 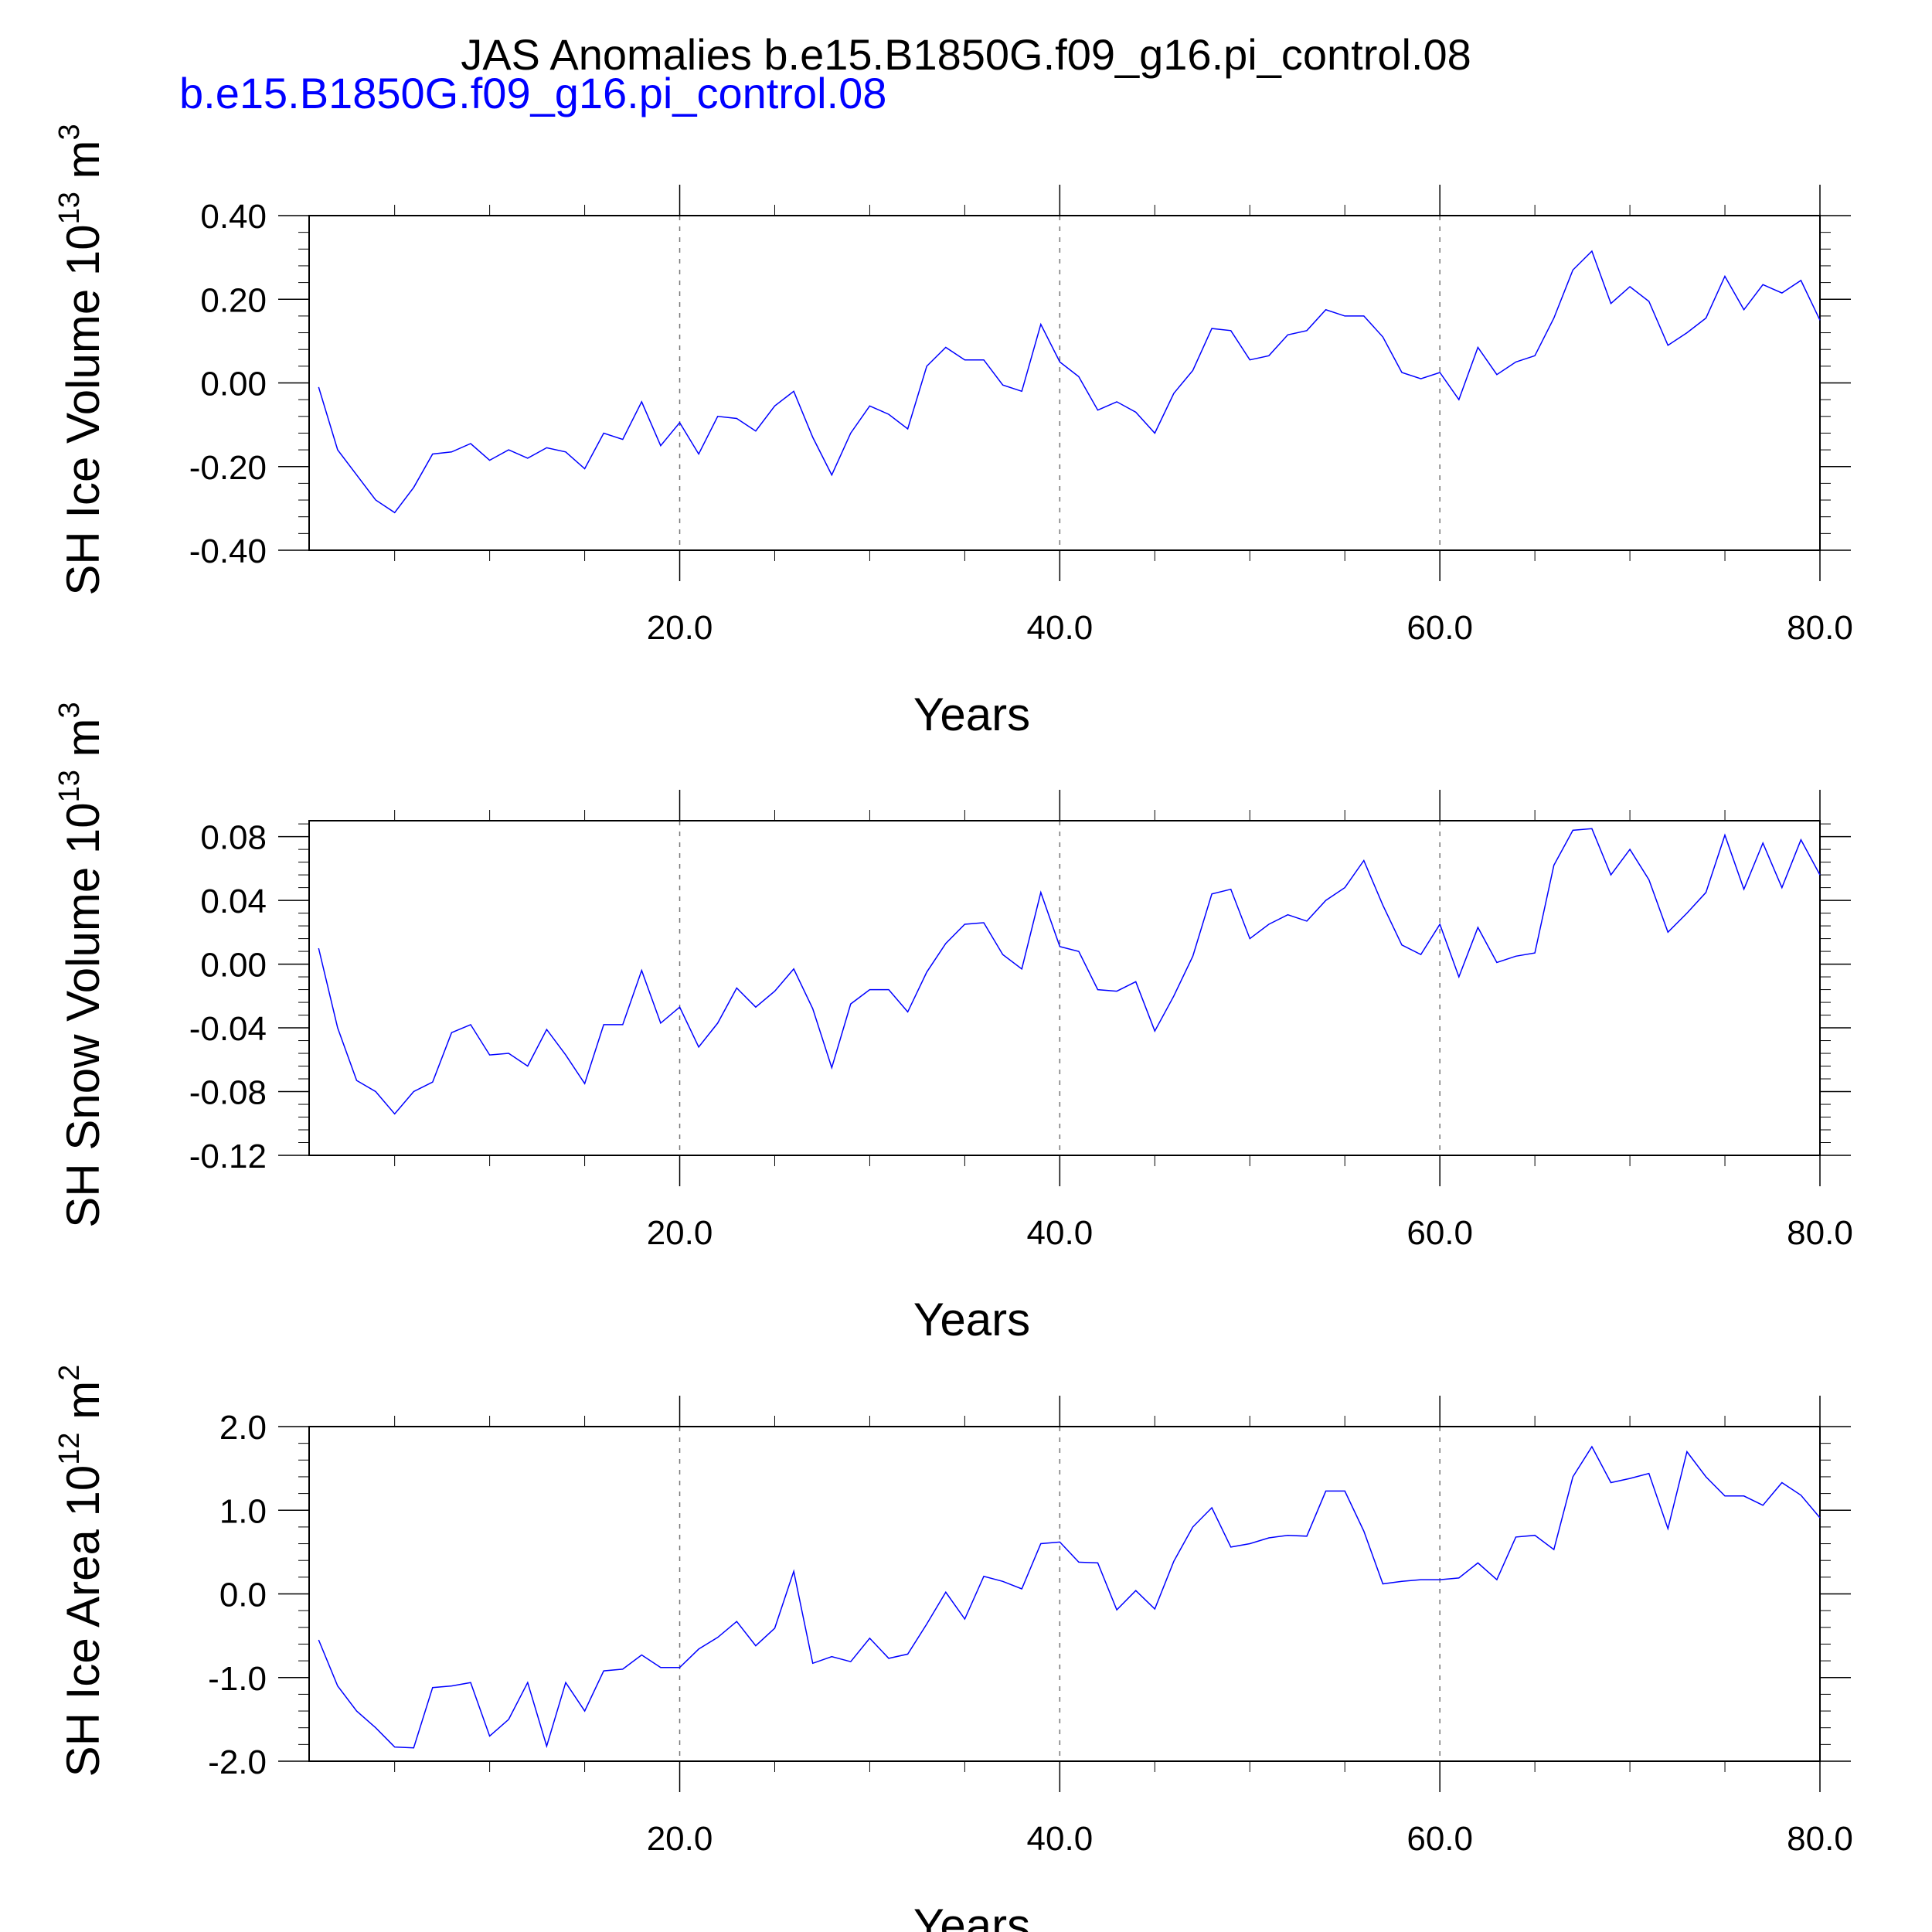 I want to click on y-tick-label: 0.08, so click(x=234, y=838).